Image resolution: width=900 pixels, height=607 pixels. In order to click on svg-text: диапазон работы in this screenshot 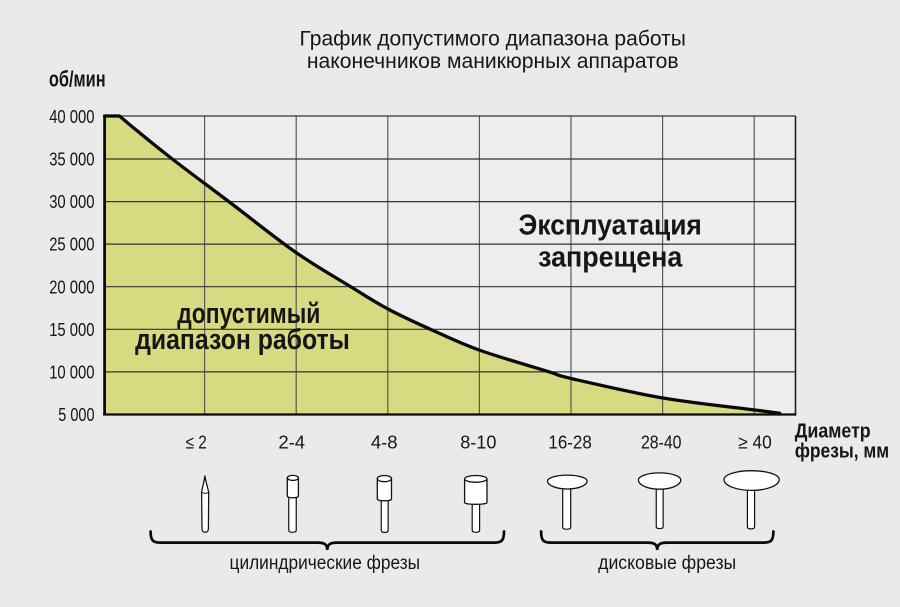, I will do `click(242, 340)`.